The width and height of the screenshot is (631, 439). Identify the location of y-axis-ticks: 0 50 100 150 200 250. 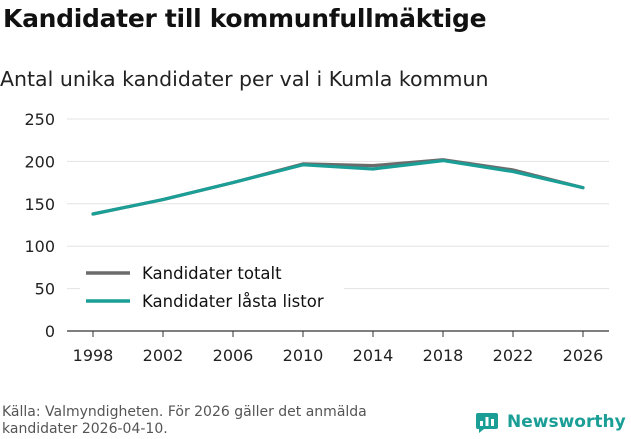
(39, 225).